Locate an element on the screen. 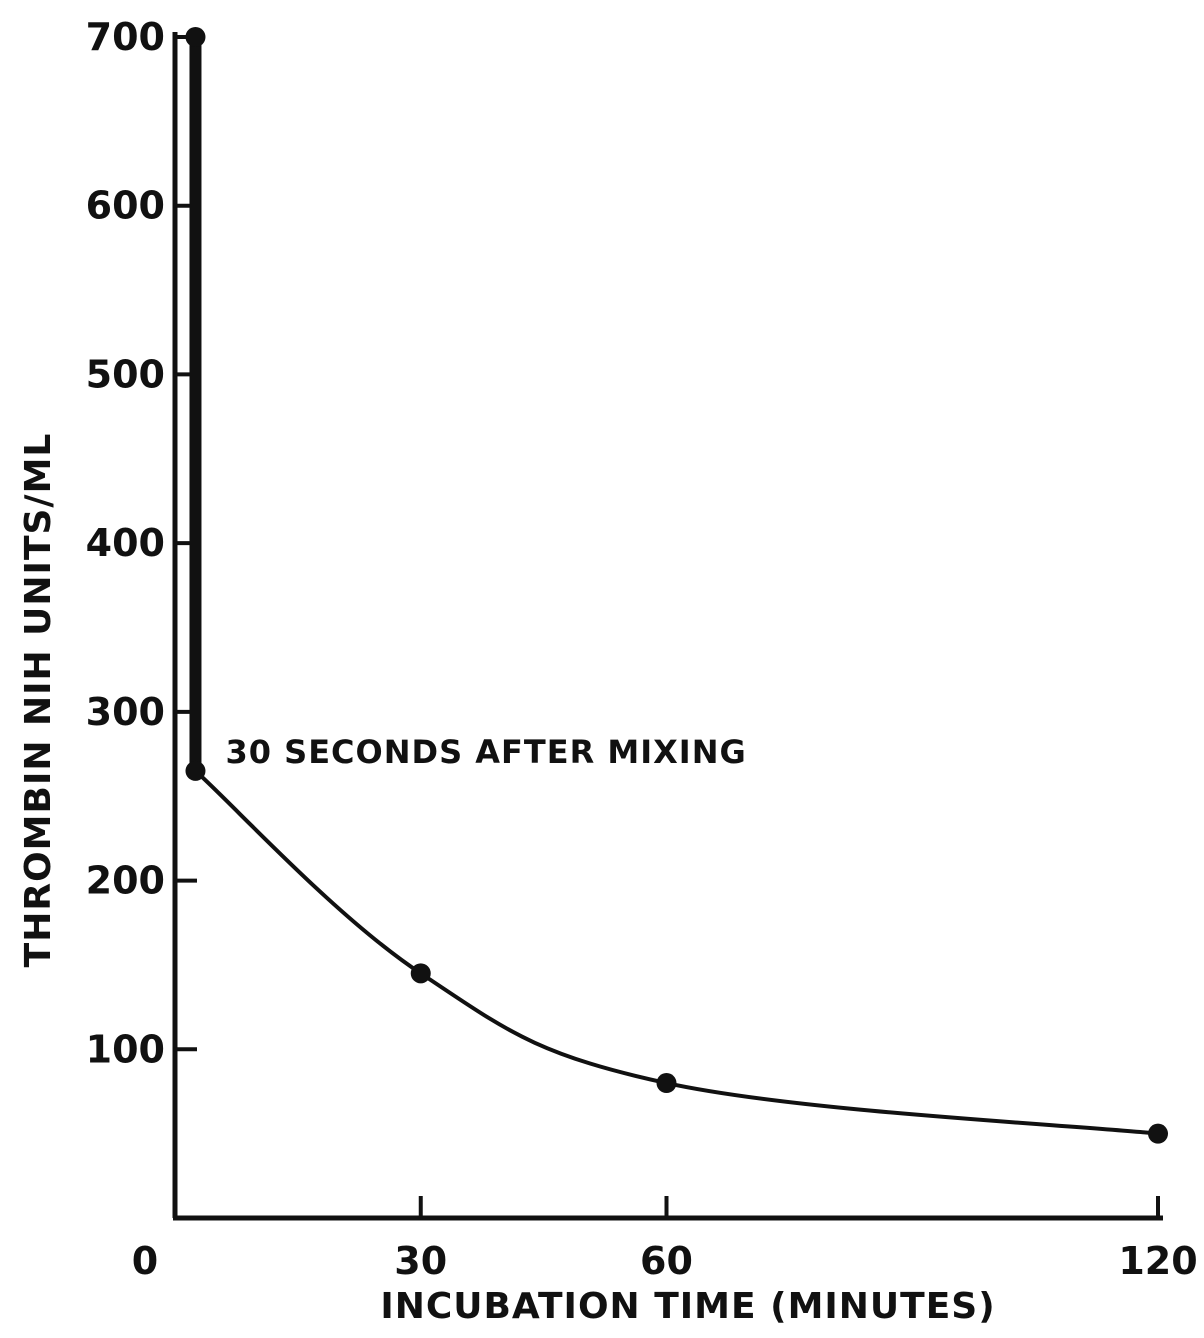  x-tick-label: 0 is located at coordinates (145, 1261).